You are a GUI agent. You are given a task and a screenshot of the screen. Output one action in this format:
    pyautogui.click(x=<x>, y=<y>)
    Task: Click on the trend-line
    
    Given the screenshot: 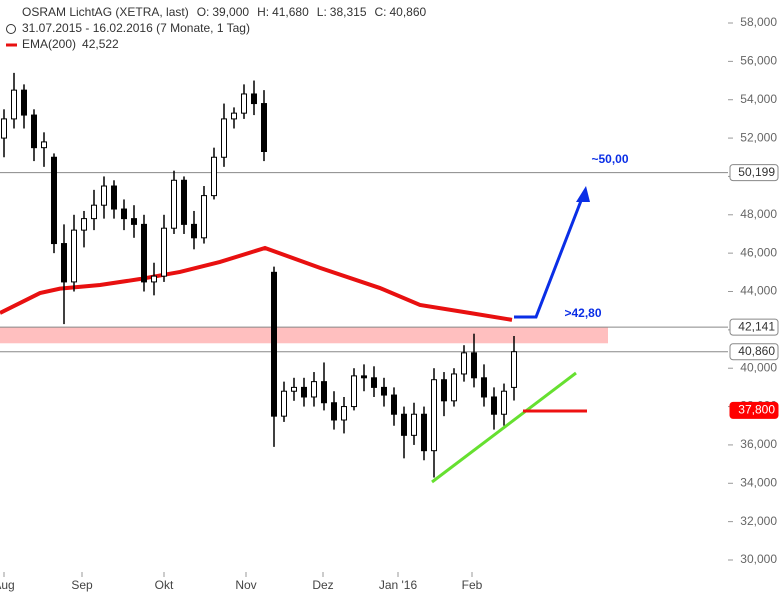 What is the action you would take?
    pyautogui.click(x=504, y=427)
    